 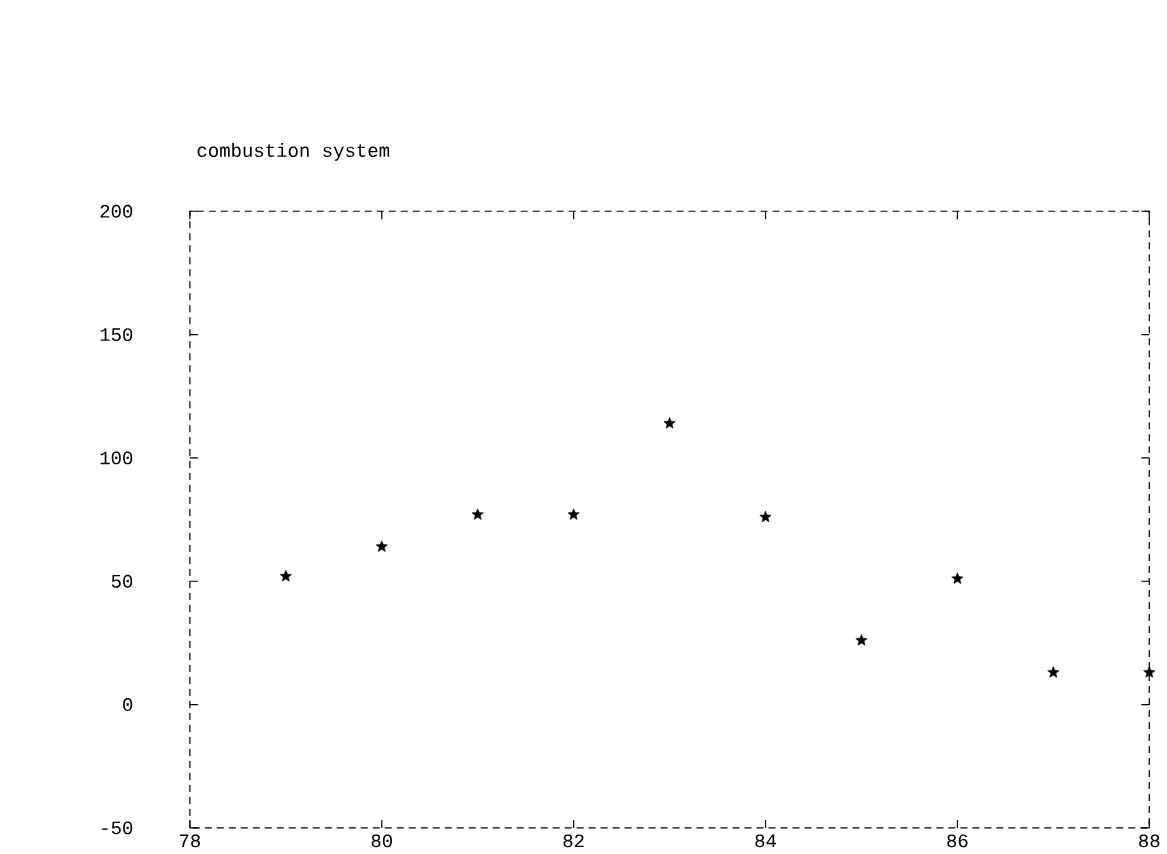 What do you see at coordinates (1149, 841) in the screenshot?
I see `x-tick-label: 88` at bounding box center [1149, 841].